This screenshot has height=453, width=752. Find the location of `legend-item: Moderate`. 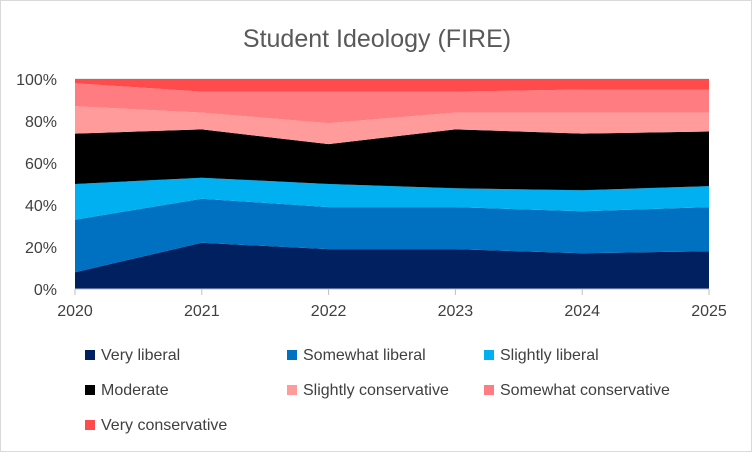

legend-item: Moderate is located at coordinates (127, 390).